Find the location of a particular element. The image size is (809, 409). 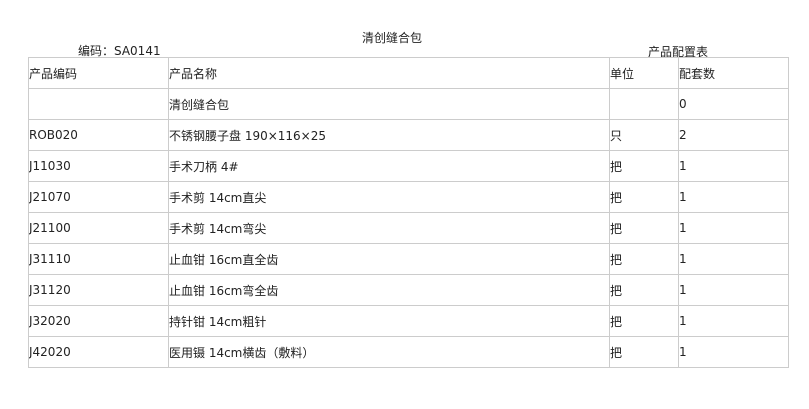

product-code-cell: J42020 is located at coordinates (98, 352).